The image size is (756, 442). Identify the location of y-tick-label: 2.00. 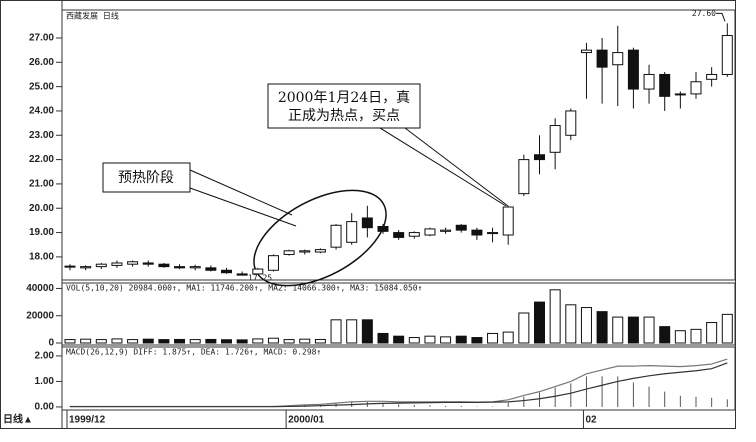
(45, 356).